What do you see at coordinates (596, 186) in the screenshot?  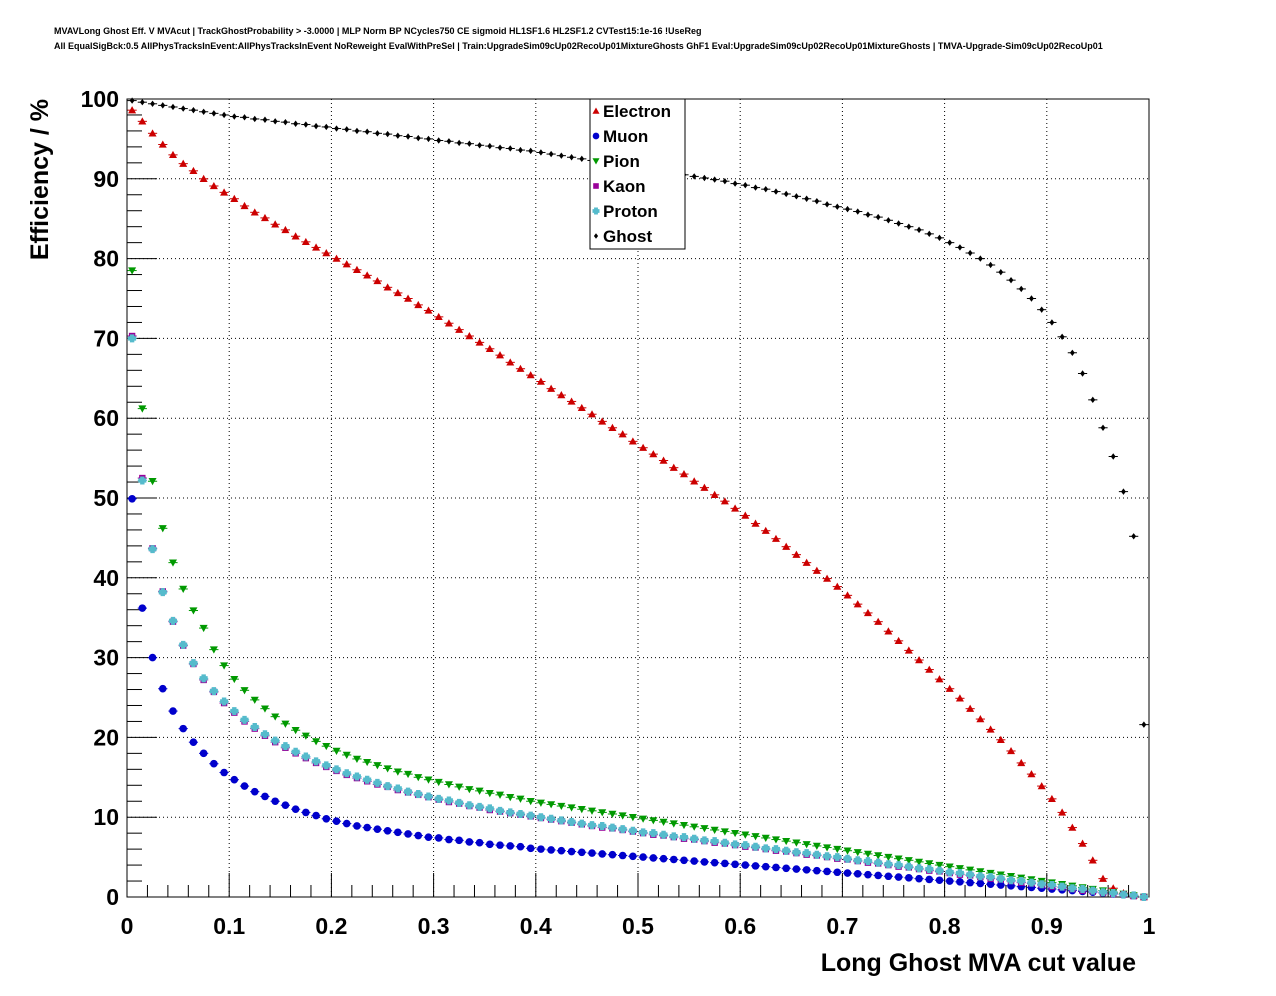 I see `legend-marker-kaon` at bounding box center [596, 186].